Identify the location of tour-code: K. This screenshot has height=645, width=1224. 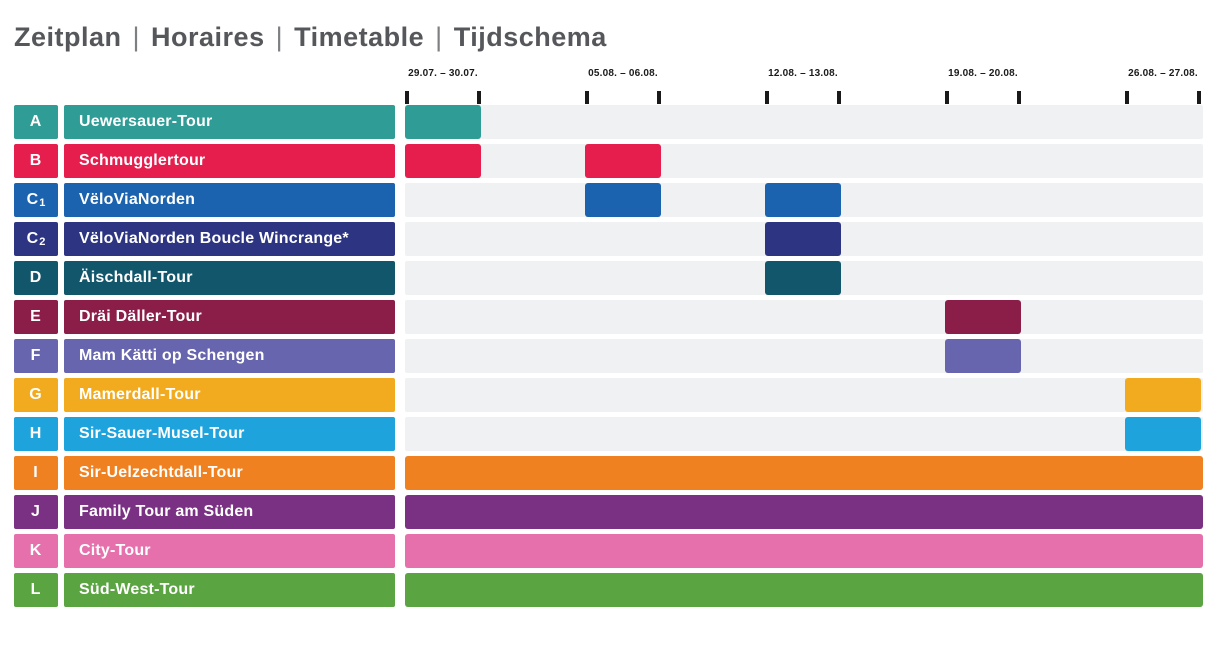
(35, 550).